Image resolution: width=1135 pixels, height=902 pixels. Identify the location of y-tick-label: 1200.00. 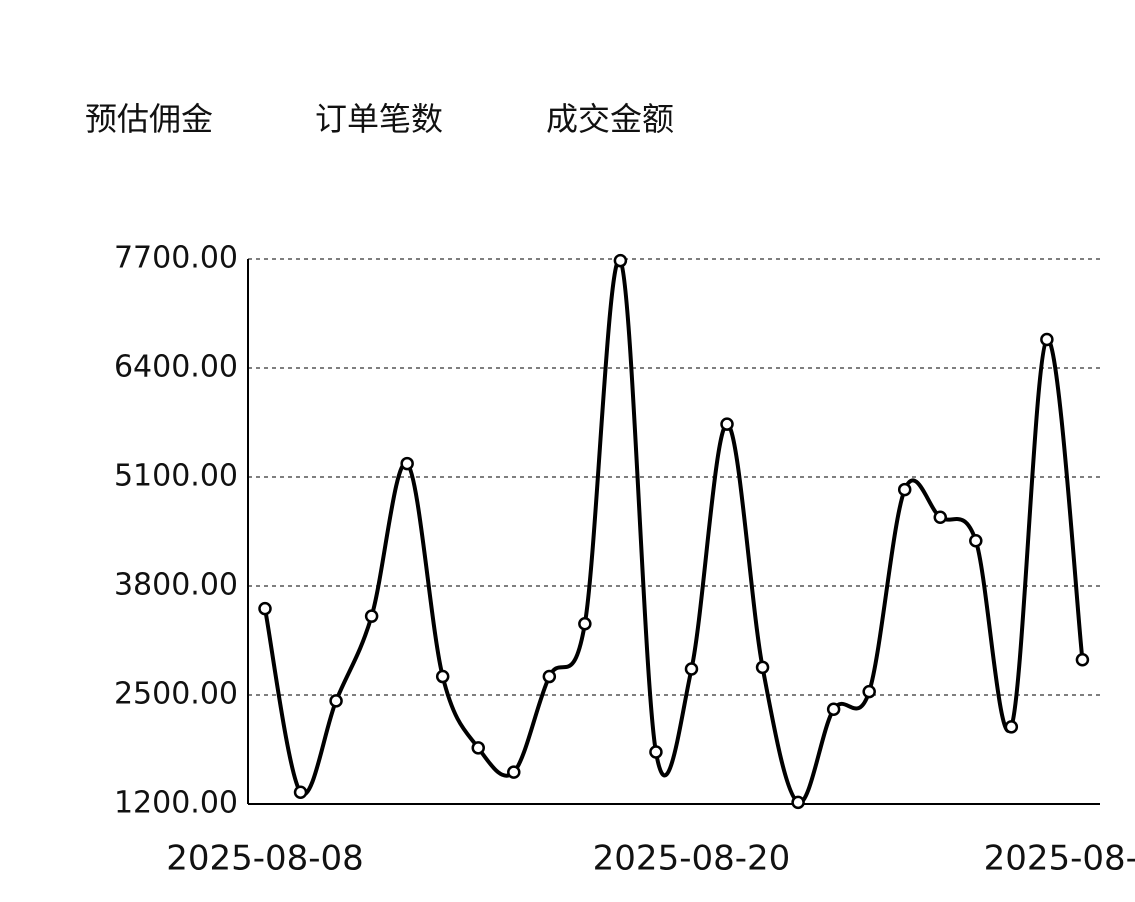
(176, 803).